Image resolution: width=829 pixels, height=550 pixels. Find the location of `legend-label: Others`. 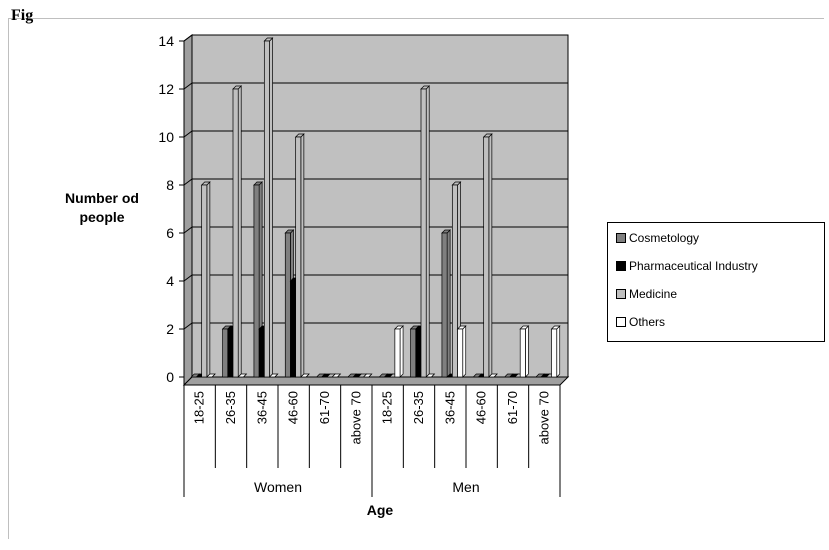

legend-label: Others is located at coordinates (647, 322).